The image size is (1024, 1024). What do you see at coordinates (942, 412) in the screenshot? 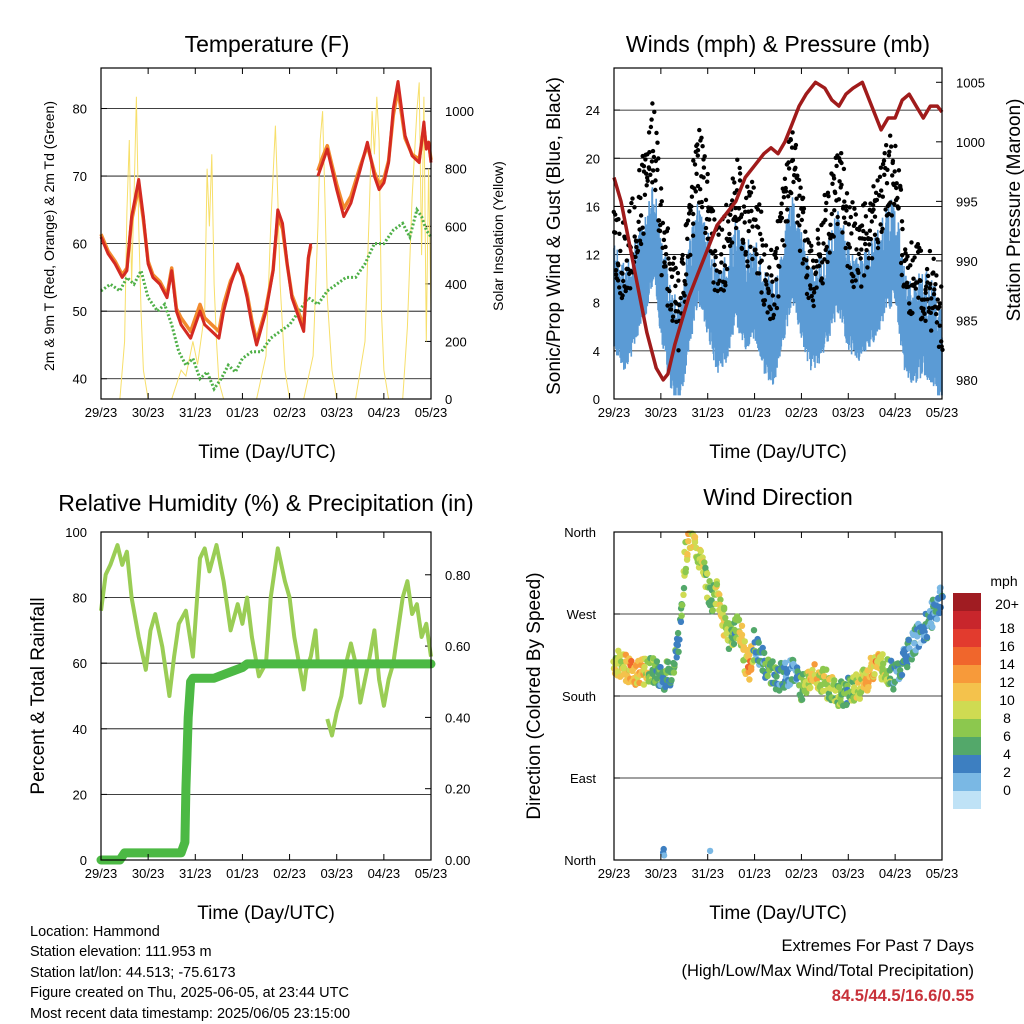
I see `winds-x-tick-label: 05/23` at bounding box center [942, 412].